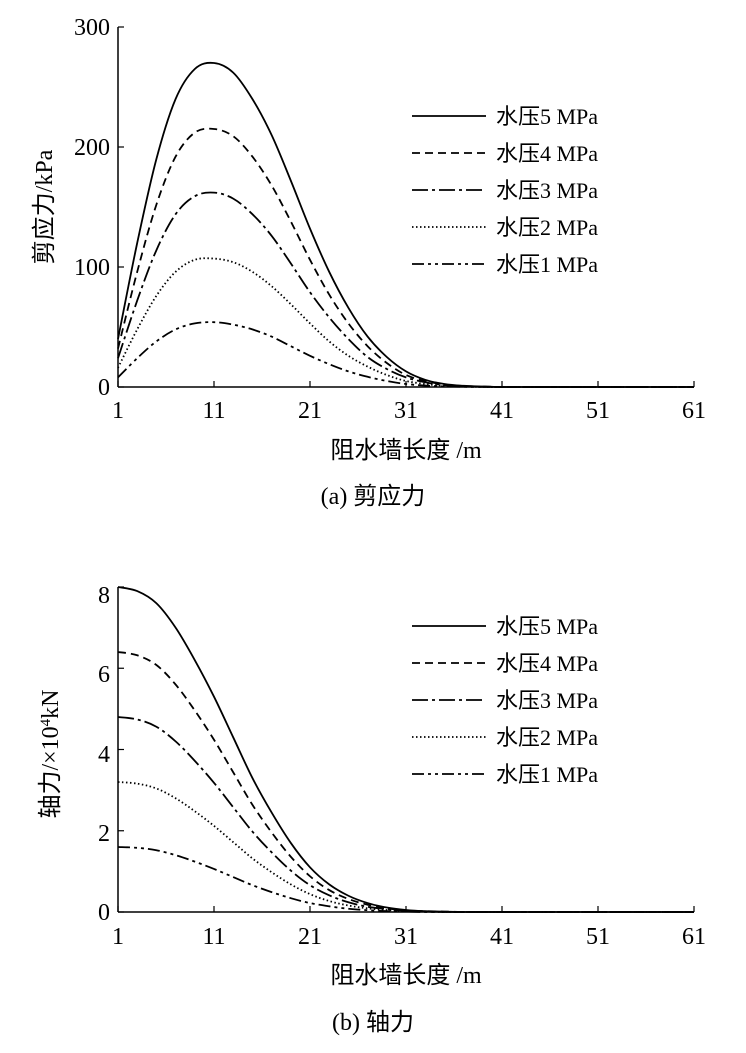  I want to click on chart-a-xlabel: 阻水墙长度 /m, so click(406, 450).